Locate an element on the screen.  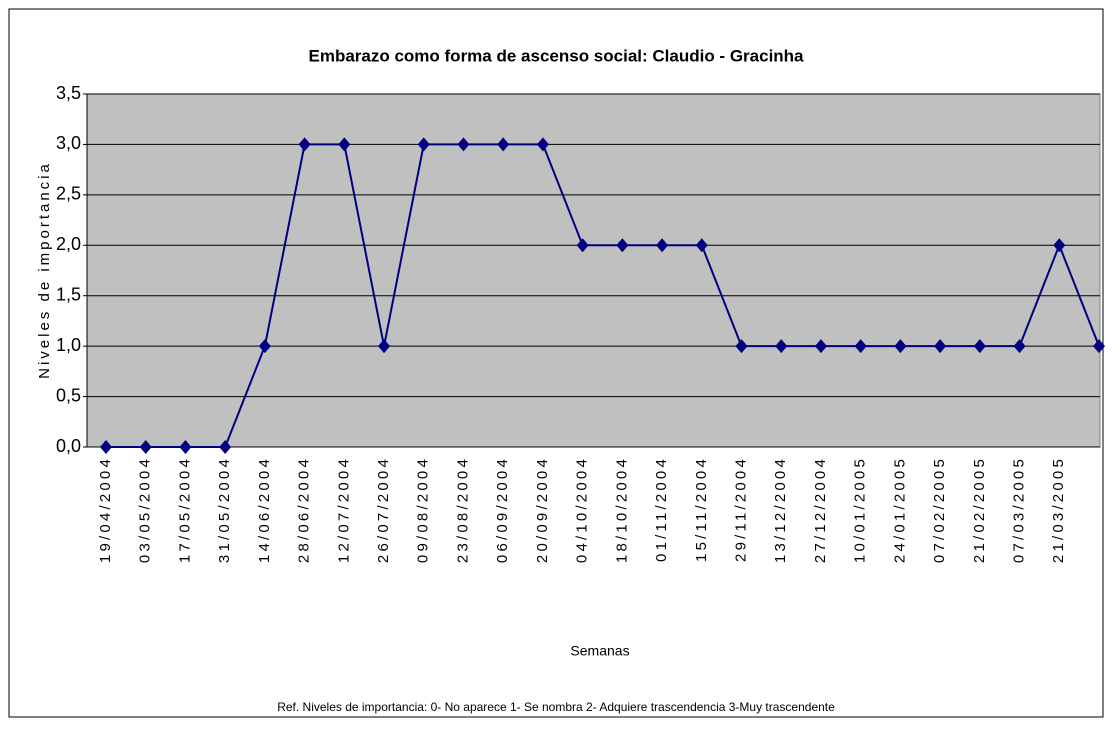
x-tick-label: 24/01/2005 is located at coordinates (899, 509).